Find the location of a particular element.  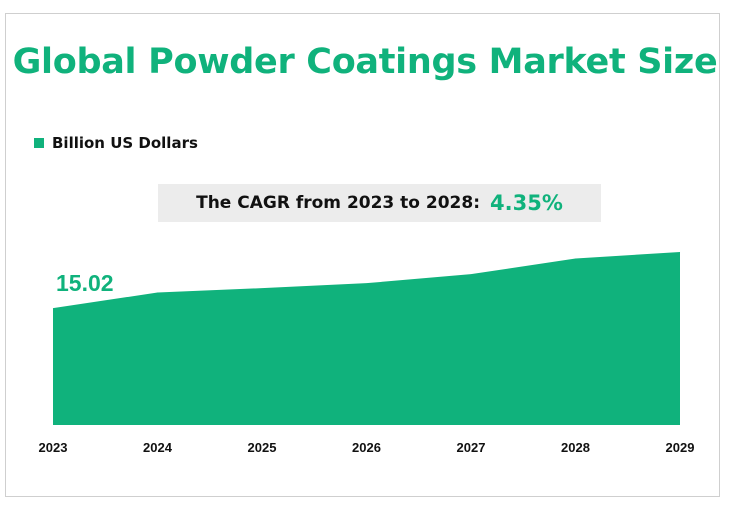

x-tick-label: 2028 is located at coordinates (575, 447).